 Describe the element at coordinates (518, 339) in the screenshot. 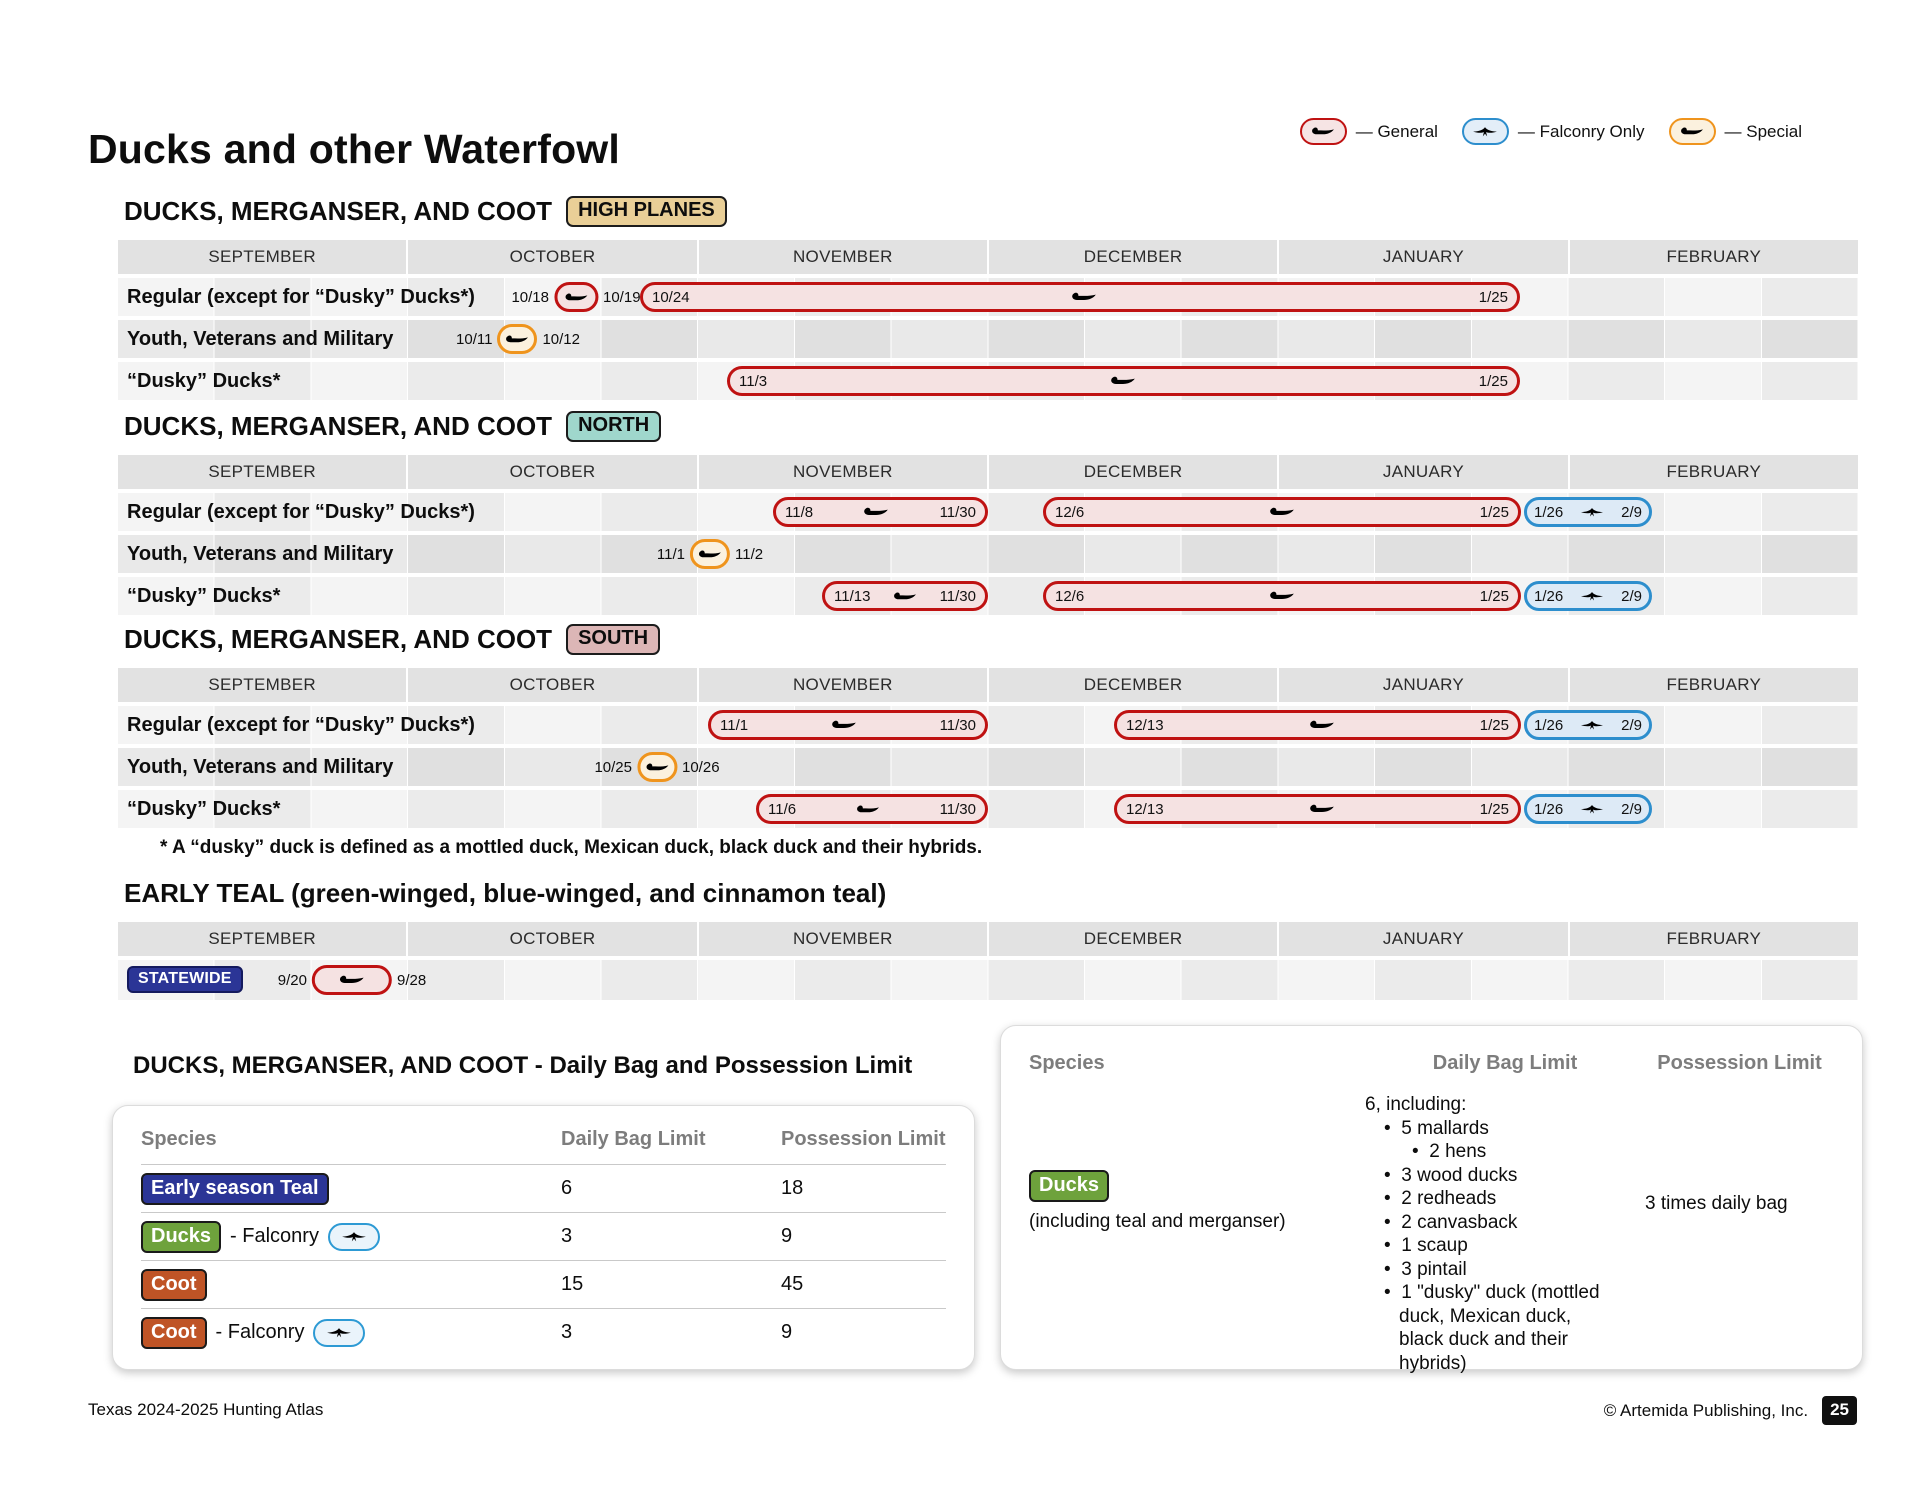

I see `season-pill-special: 10/11 10/12` at that location.